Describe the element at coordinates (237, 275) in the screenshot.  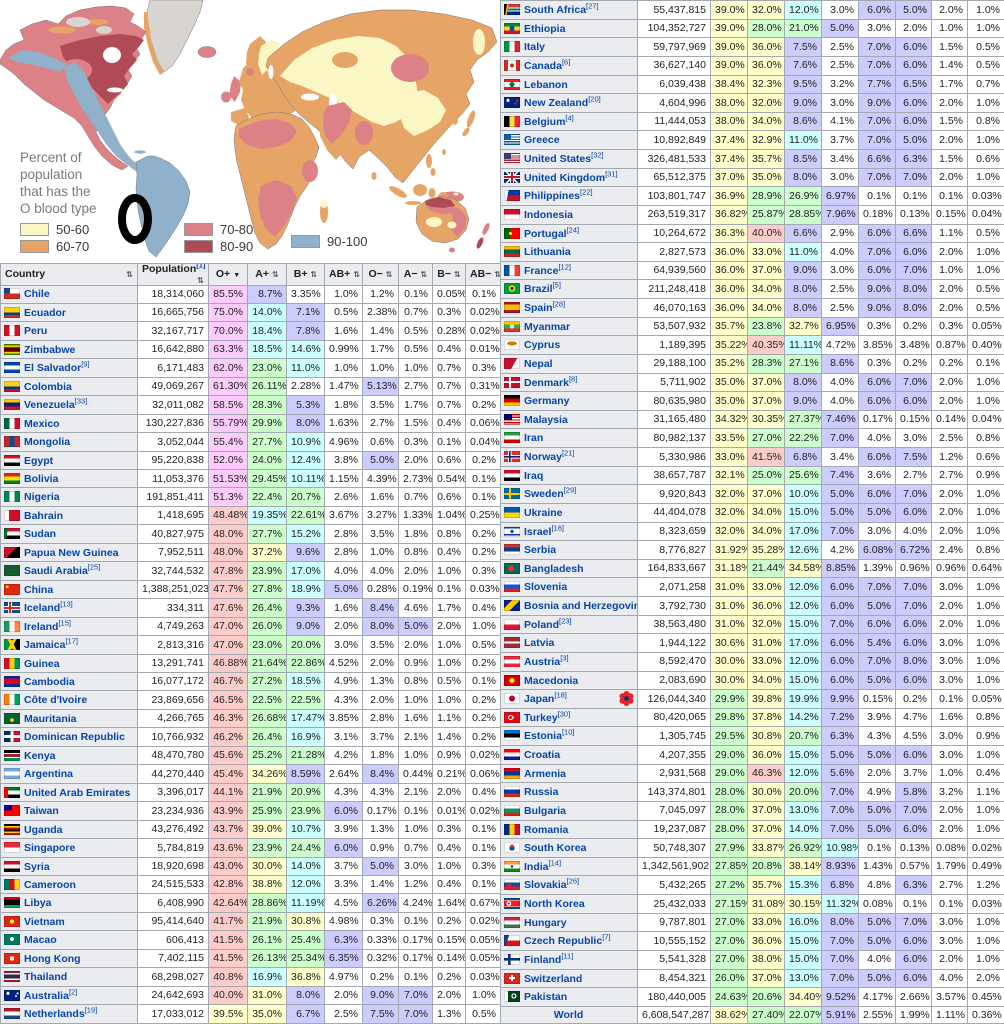
I see `sort-desc-icon: ▼` at that location.